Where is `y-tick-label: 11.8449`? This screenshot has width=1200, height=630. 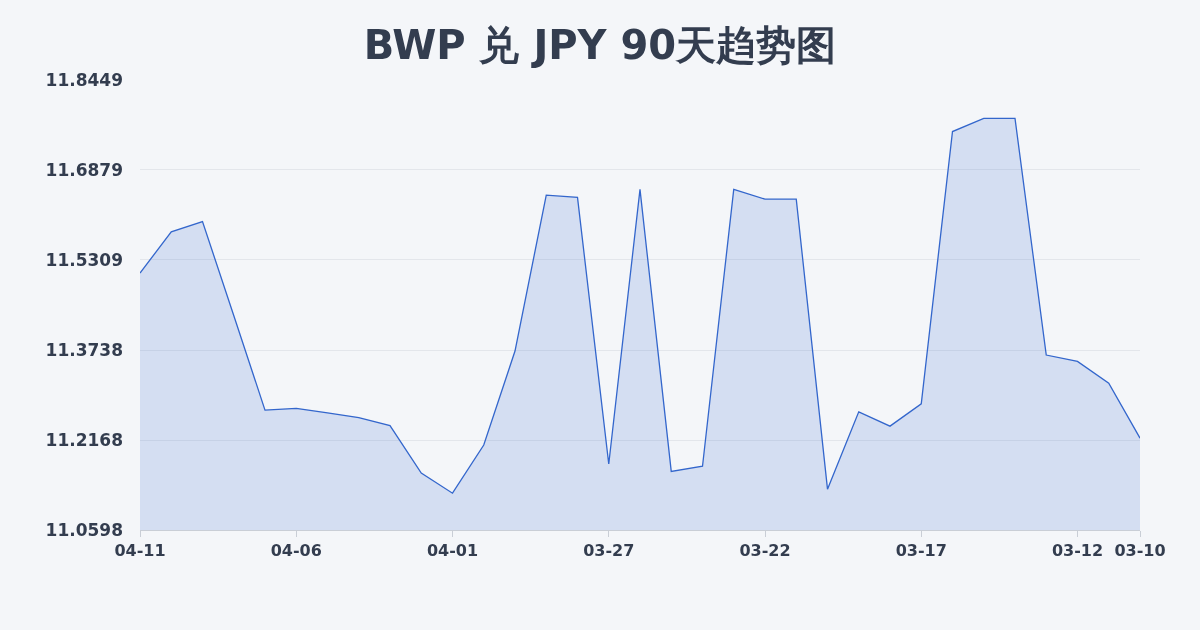 y-tick-label: 11.8449 is located at coordinates (84, 79).